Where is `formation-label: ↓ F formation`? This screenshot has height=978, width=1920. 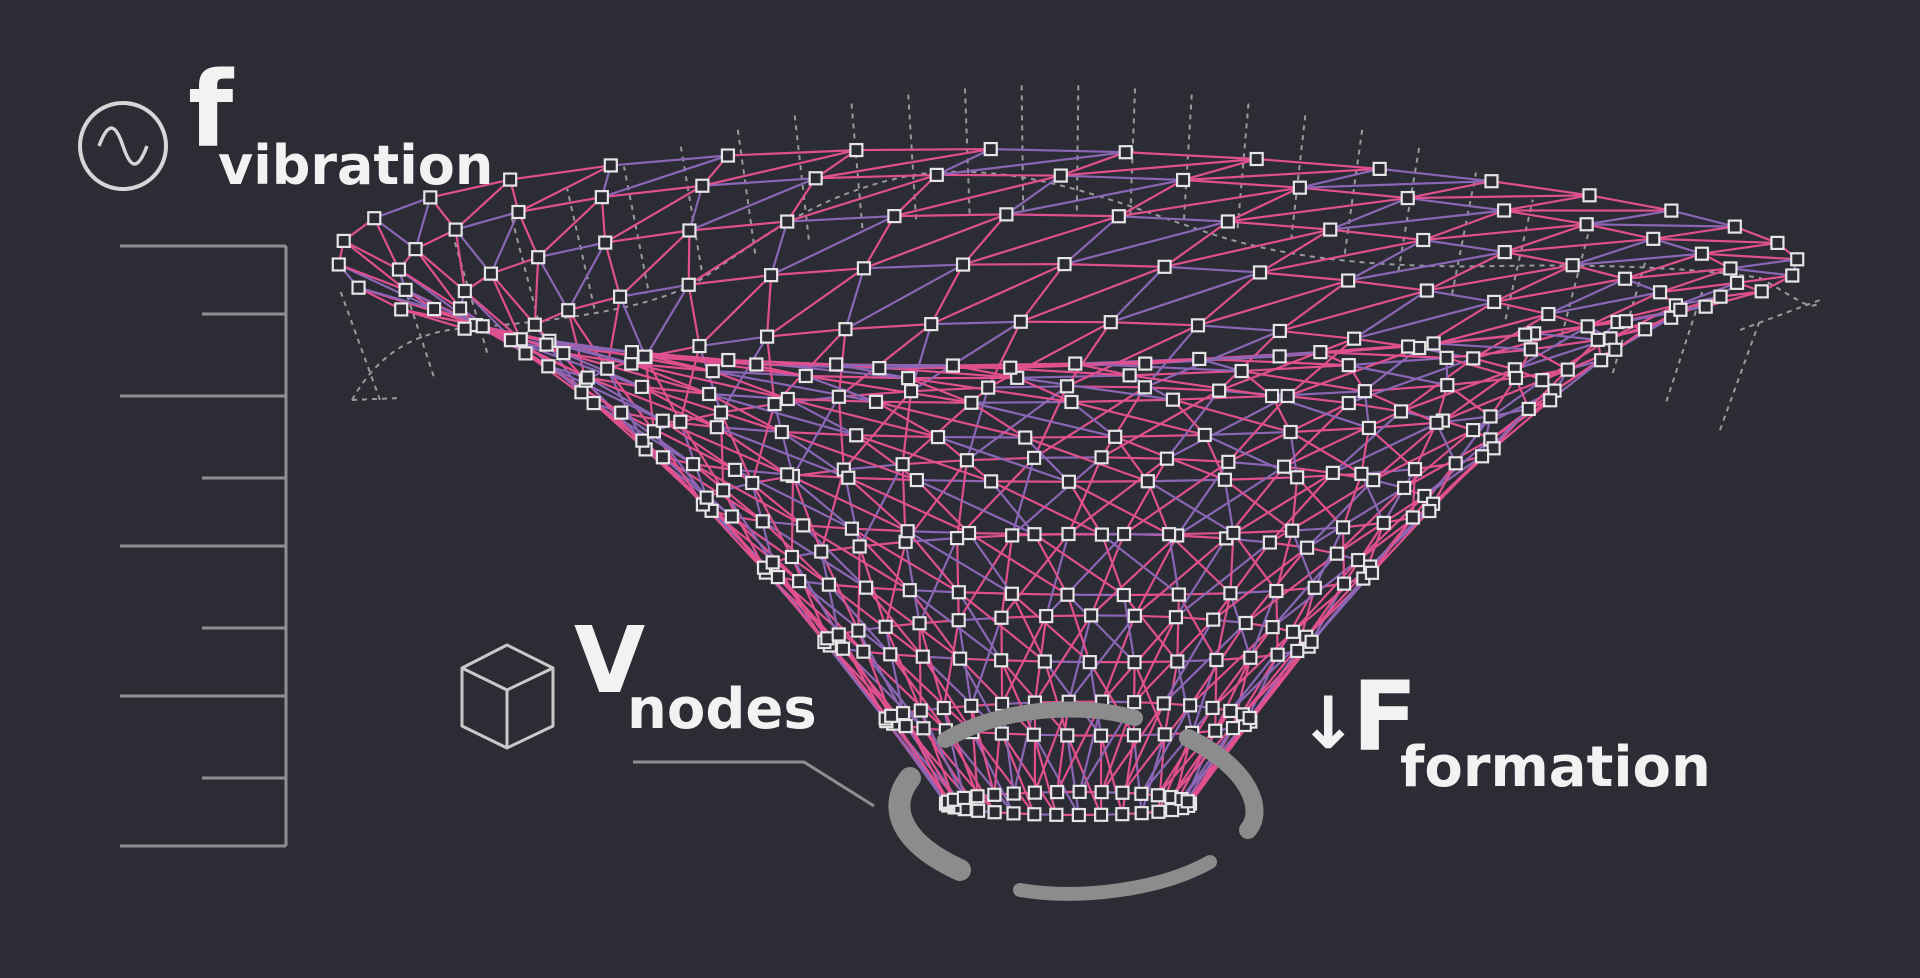 formation-label: ↓ F formation is located at coordinates (1504, 730).